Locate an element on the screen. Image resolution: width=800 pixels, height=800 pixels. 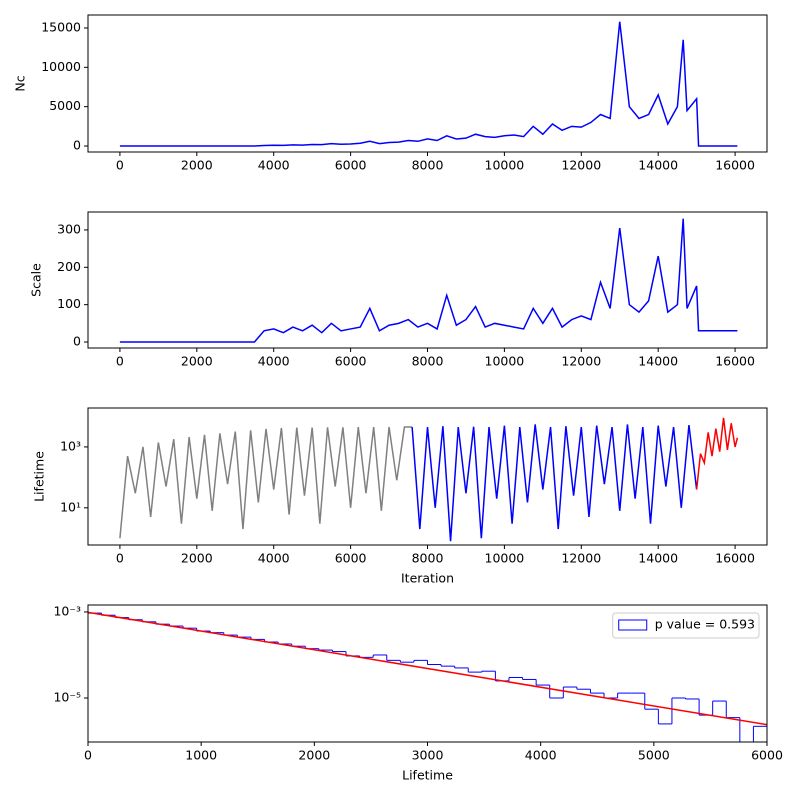
x-tick-label: 3000 is located at coordinates (428, 755).